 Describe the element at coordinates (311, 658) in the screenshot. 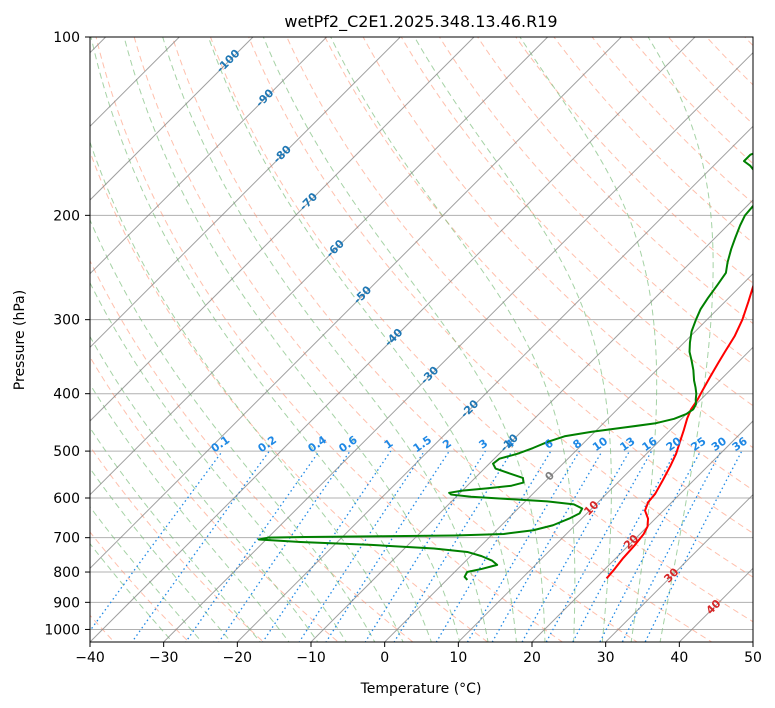

I see `x-tick-label: −10` at that location.